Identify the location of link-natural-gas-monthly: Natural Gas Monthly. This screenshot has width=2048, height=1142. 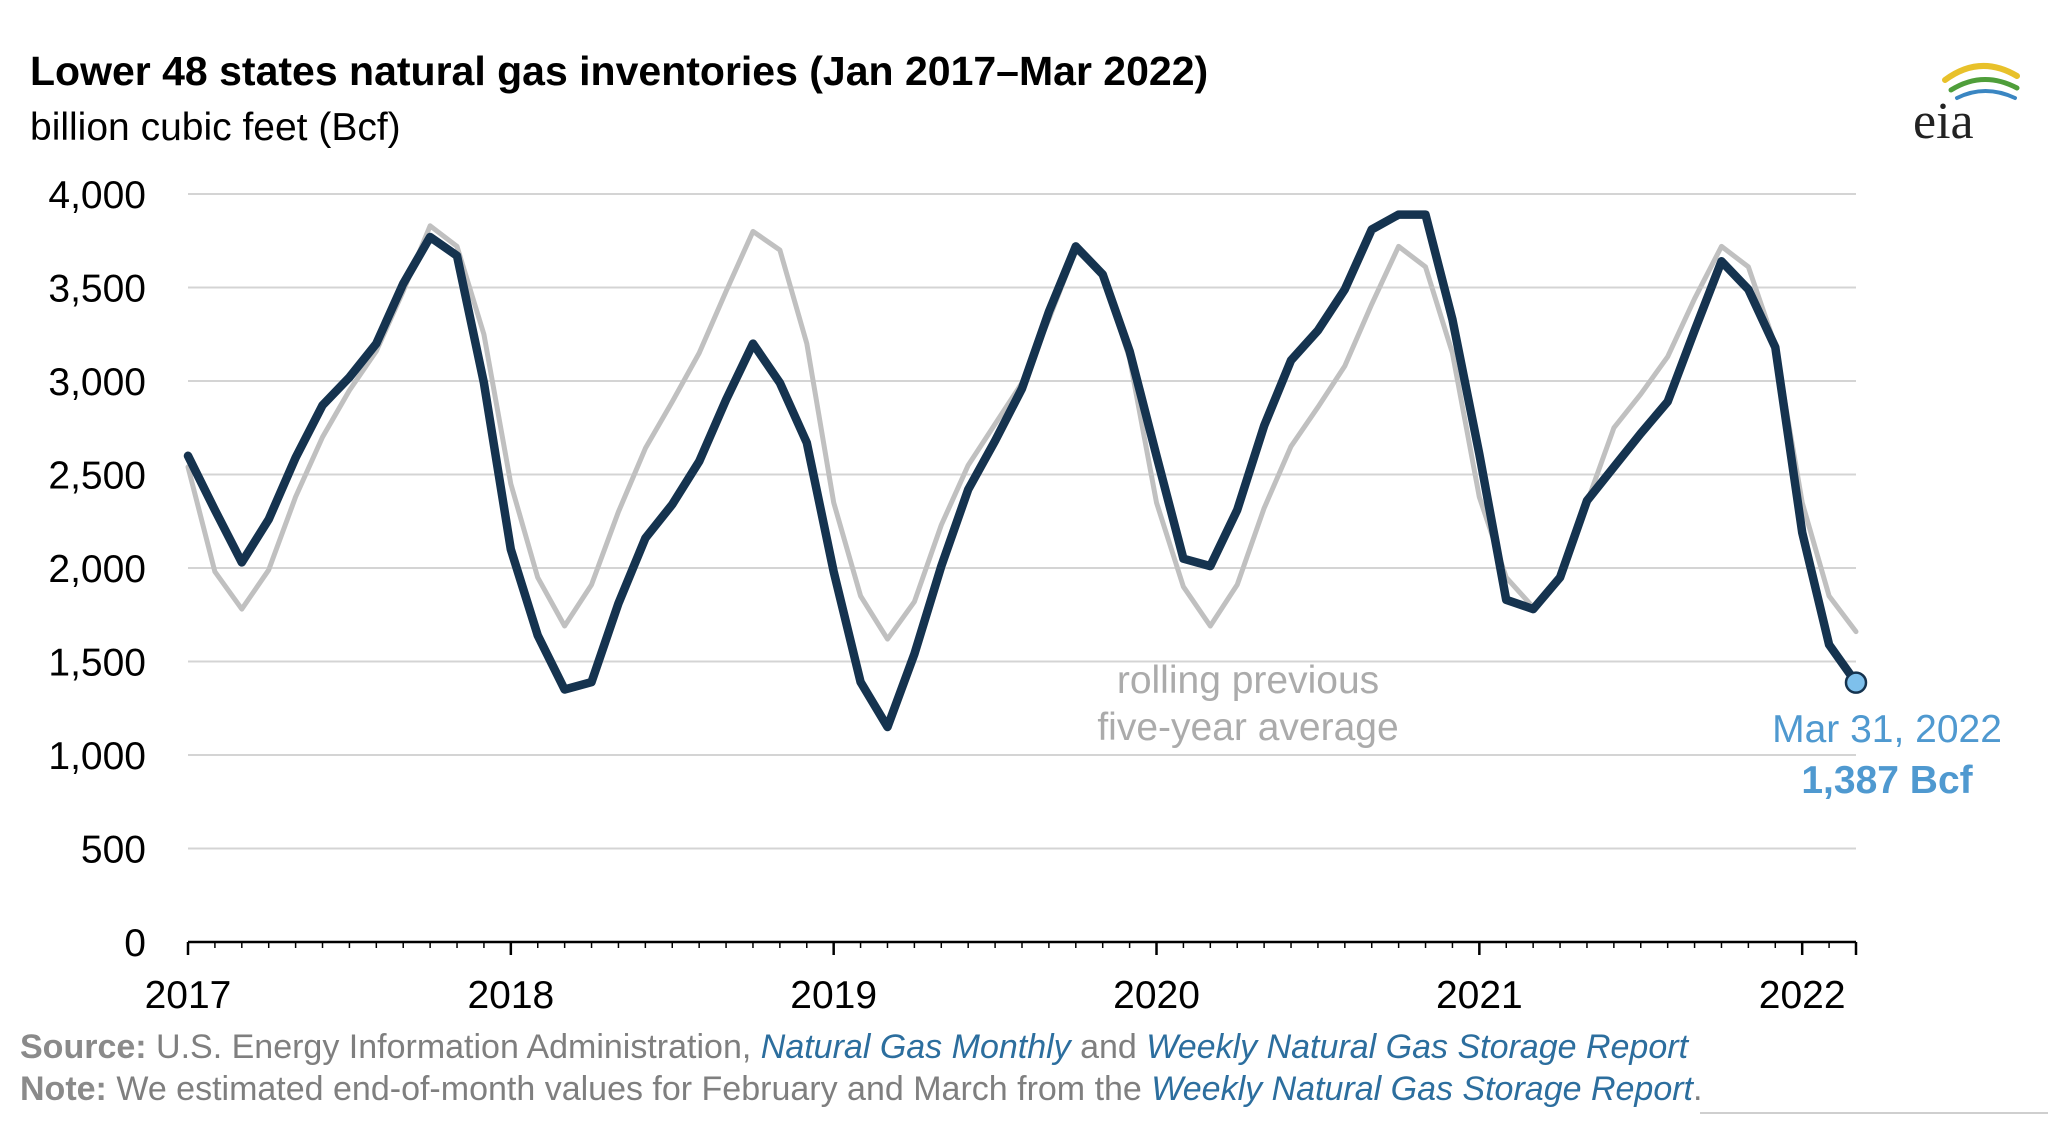
(915, 1047).